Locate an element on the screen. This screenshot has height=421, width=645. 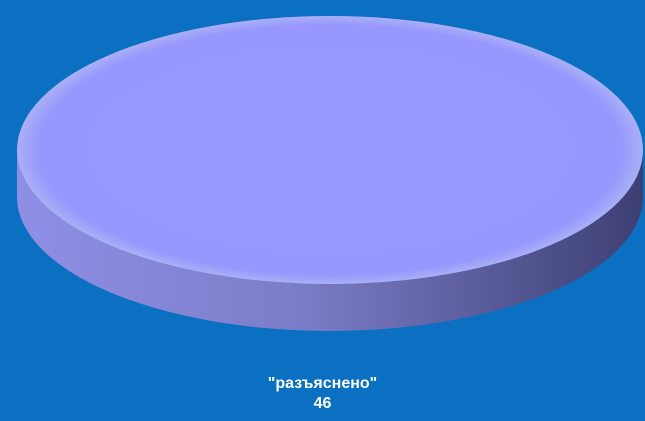
slice-label-name: "разъяснено" is located at coordinates (322, 383).